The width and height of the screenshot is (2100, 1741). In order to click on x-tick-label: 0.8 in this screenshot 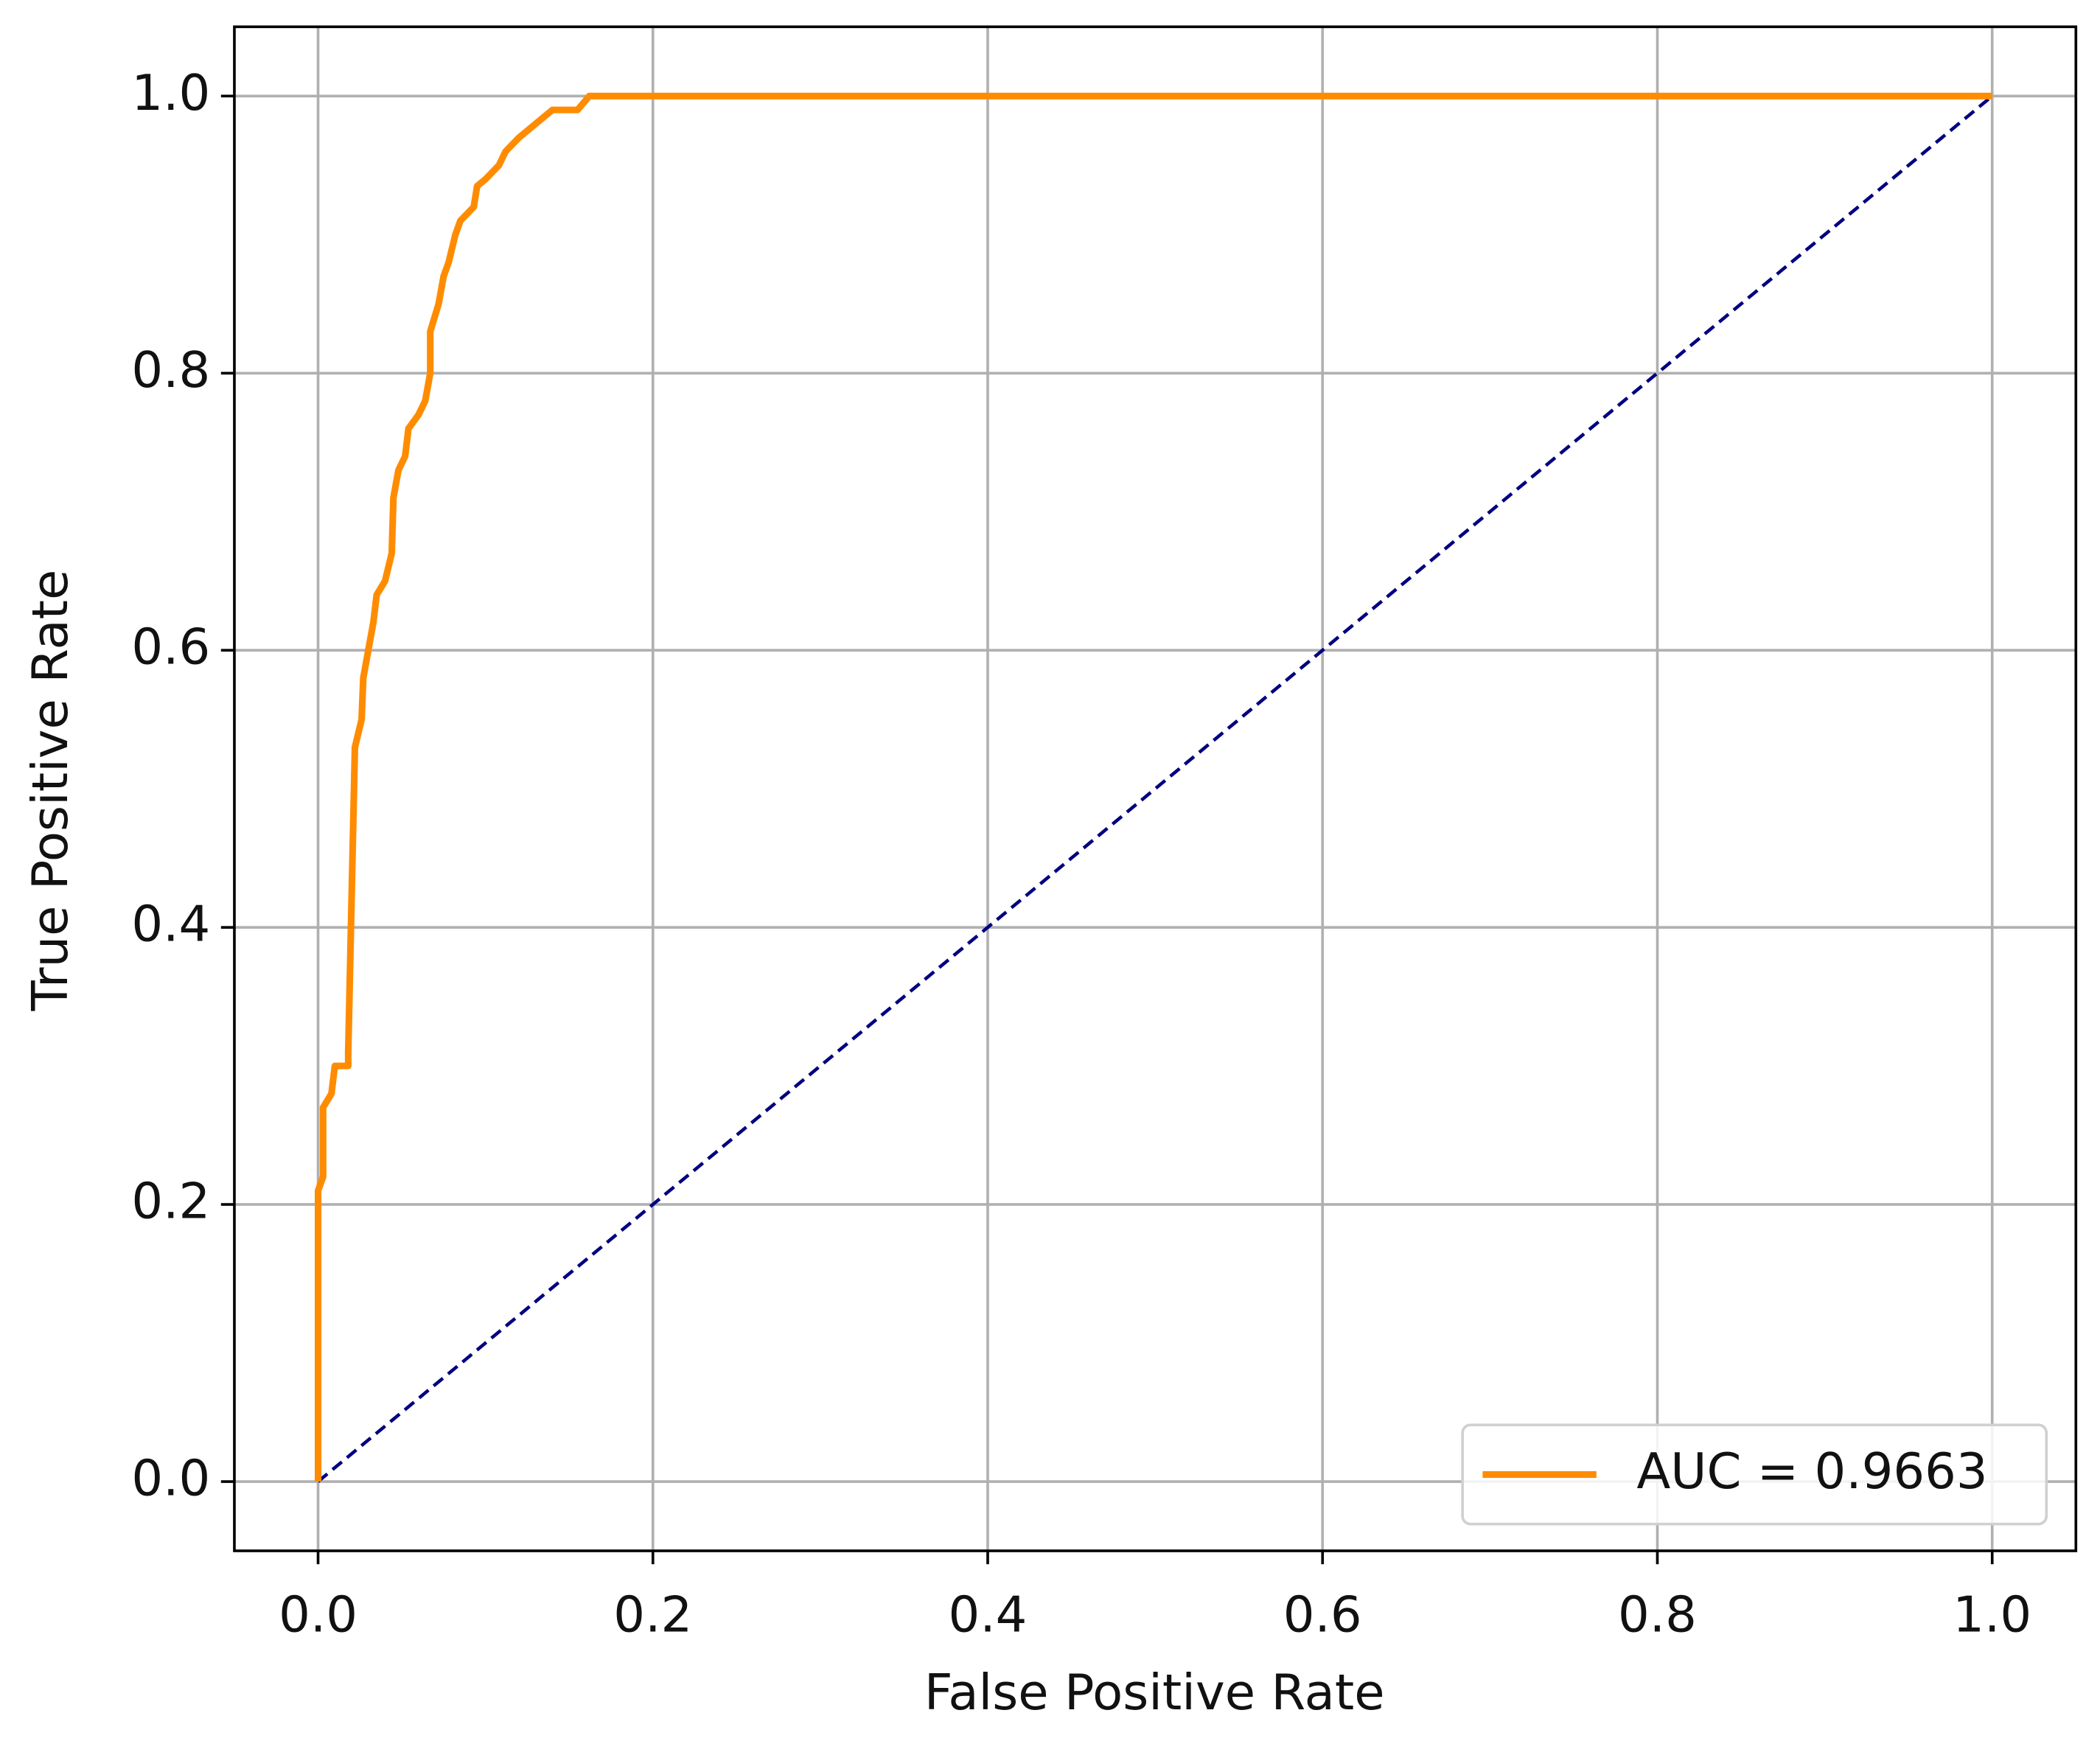, I will do `click(1657, 1614)`.